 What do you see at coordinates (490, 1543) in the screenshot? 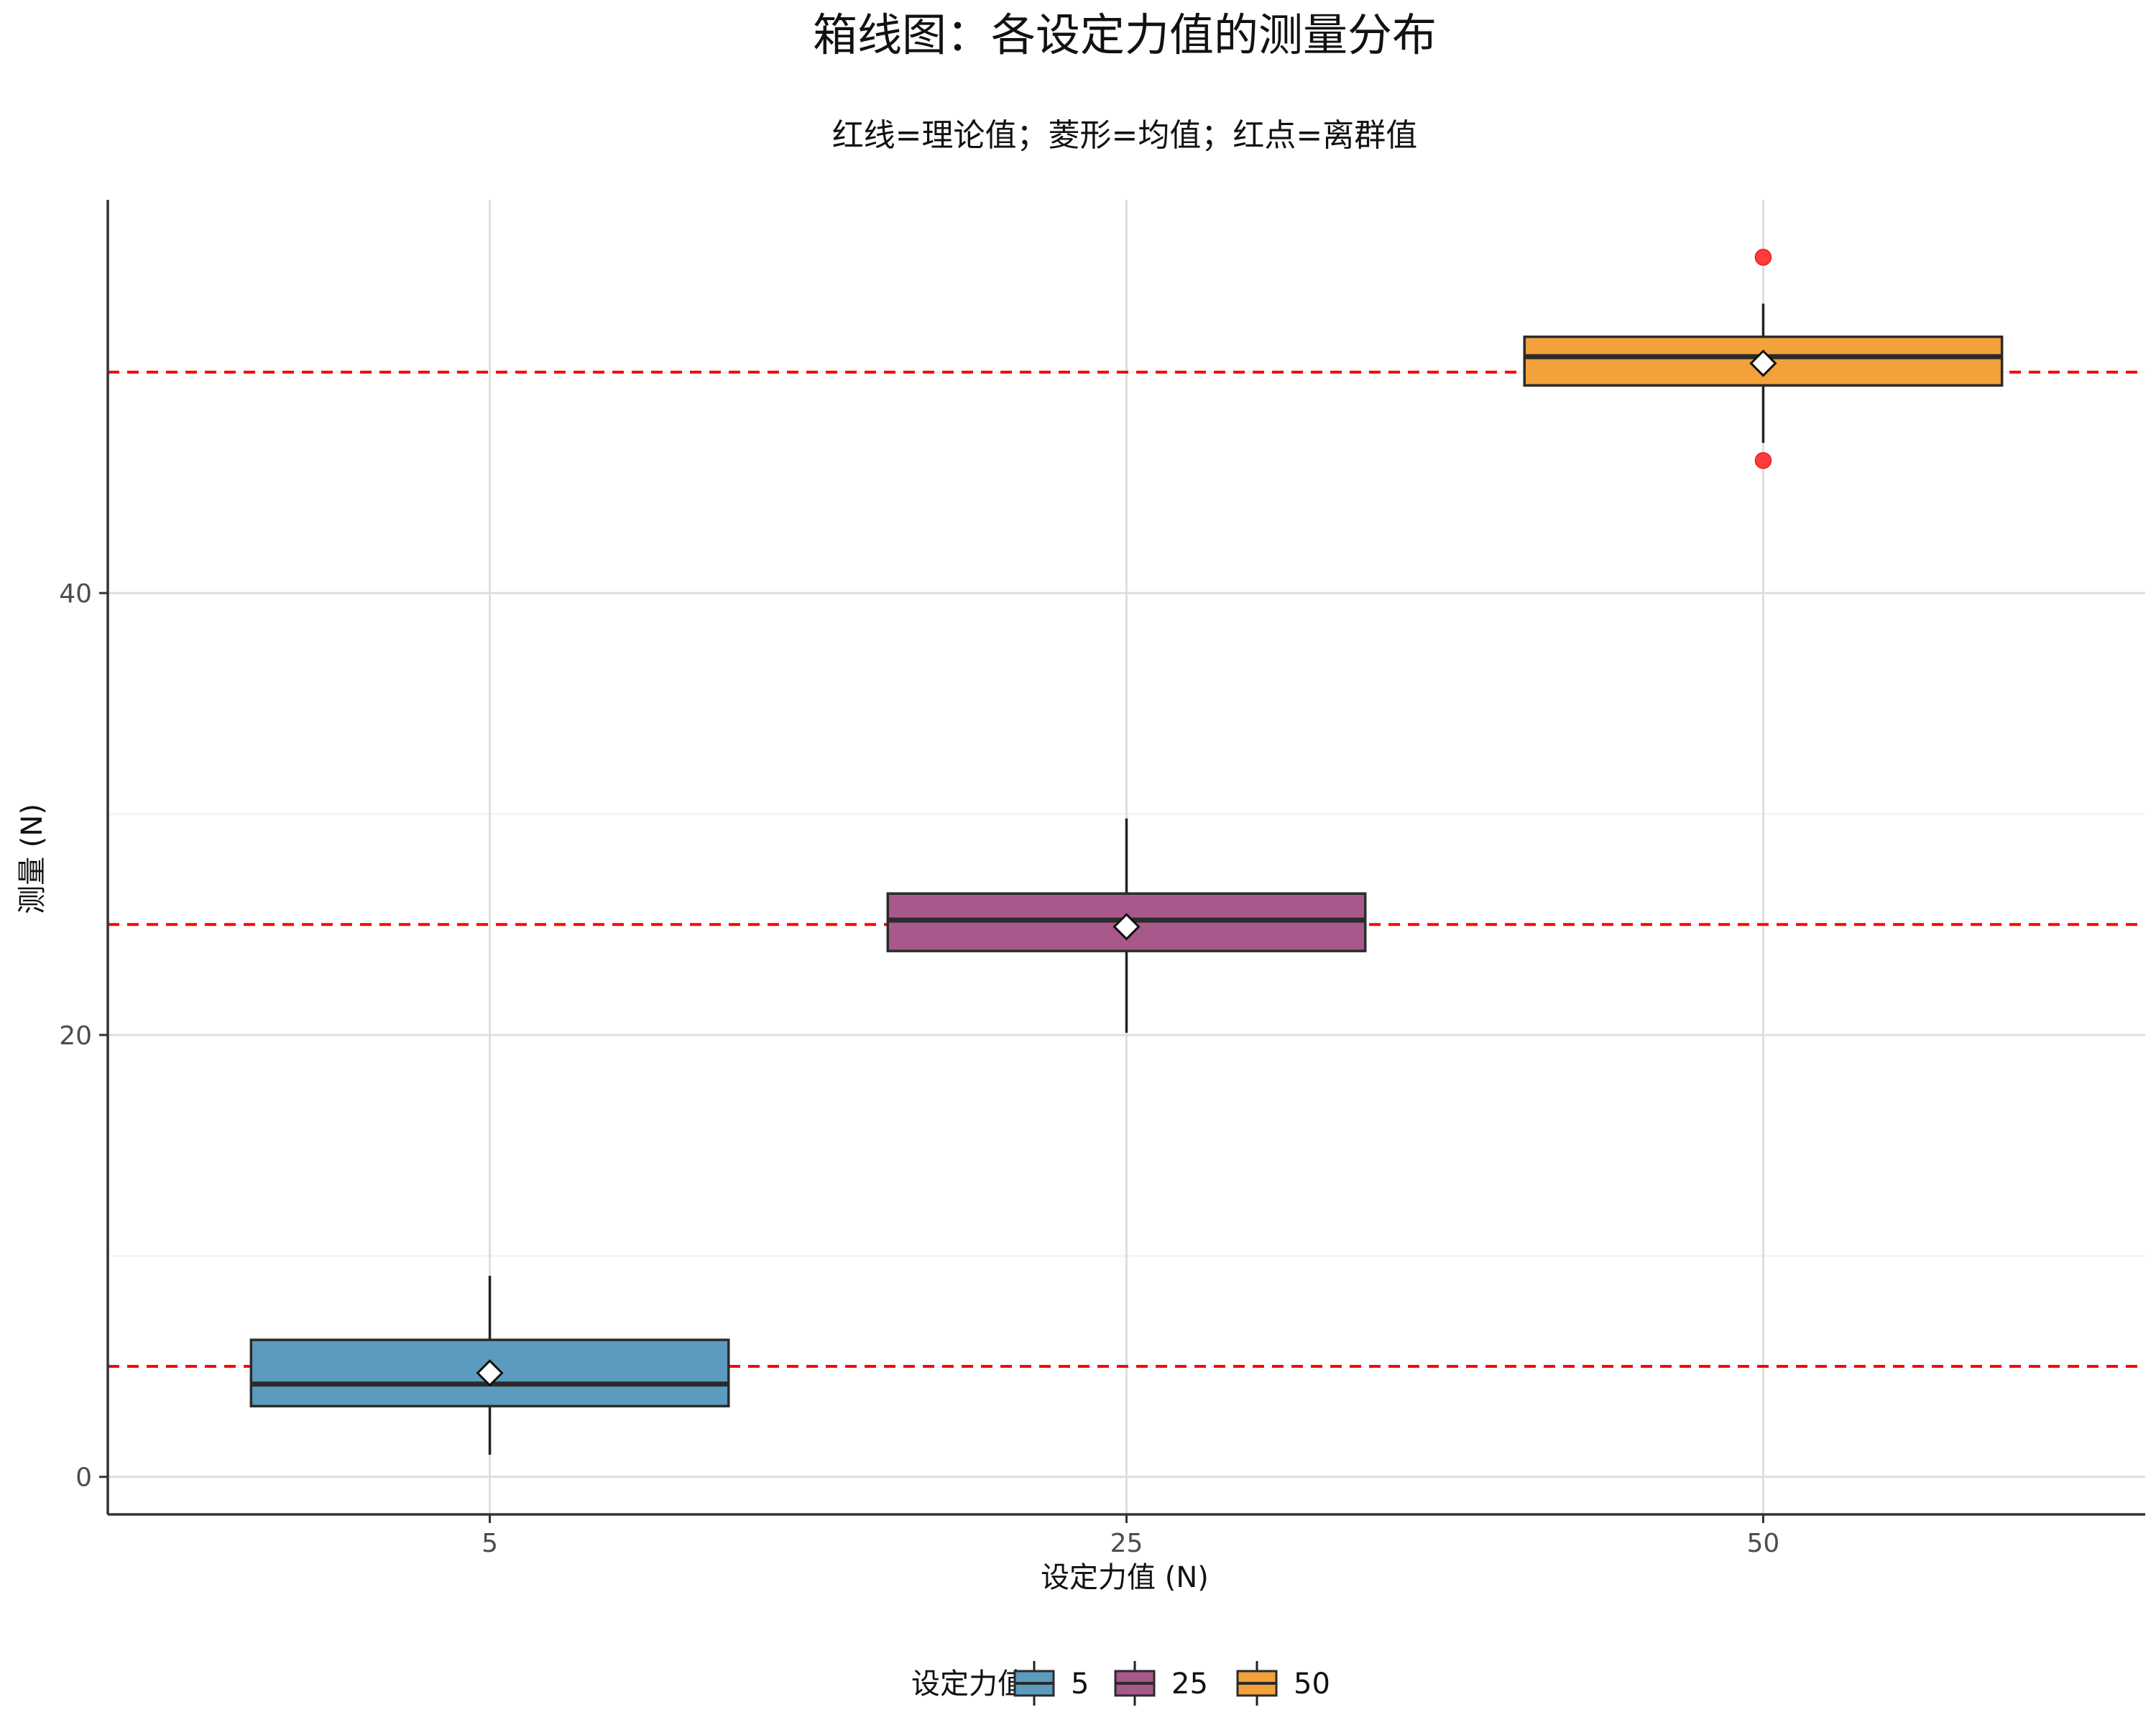
I see `x-tick-label: 5` at bounding box center [490, 1543].